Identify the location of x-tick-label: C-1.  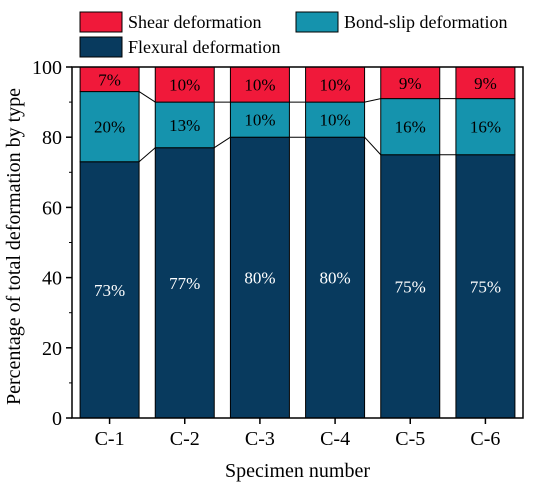
(110, 439).